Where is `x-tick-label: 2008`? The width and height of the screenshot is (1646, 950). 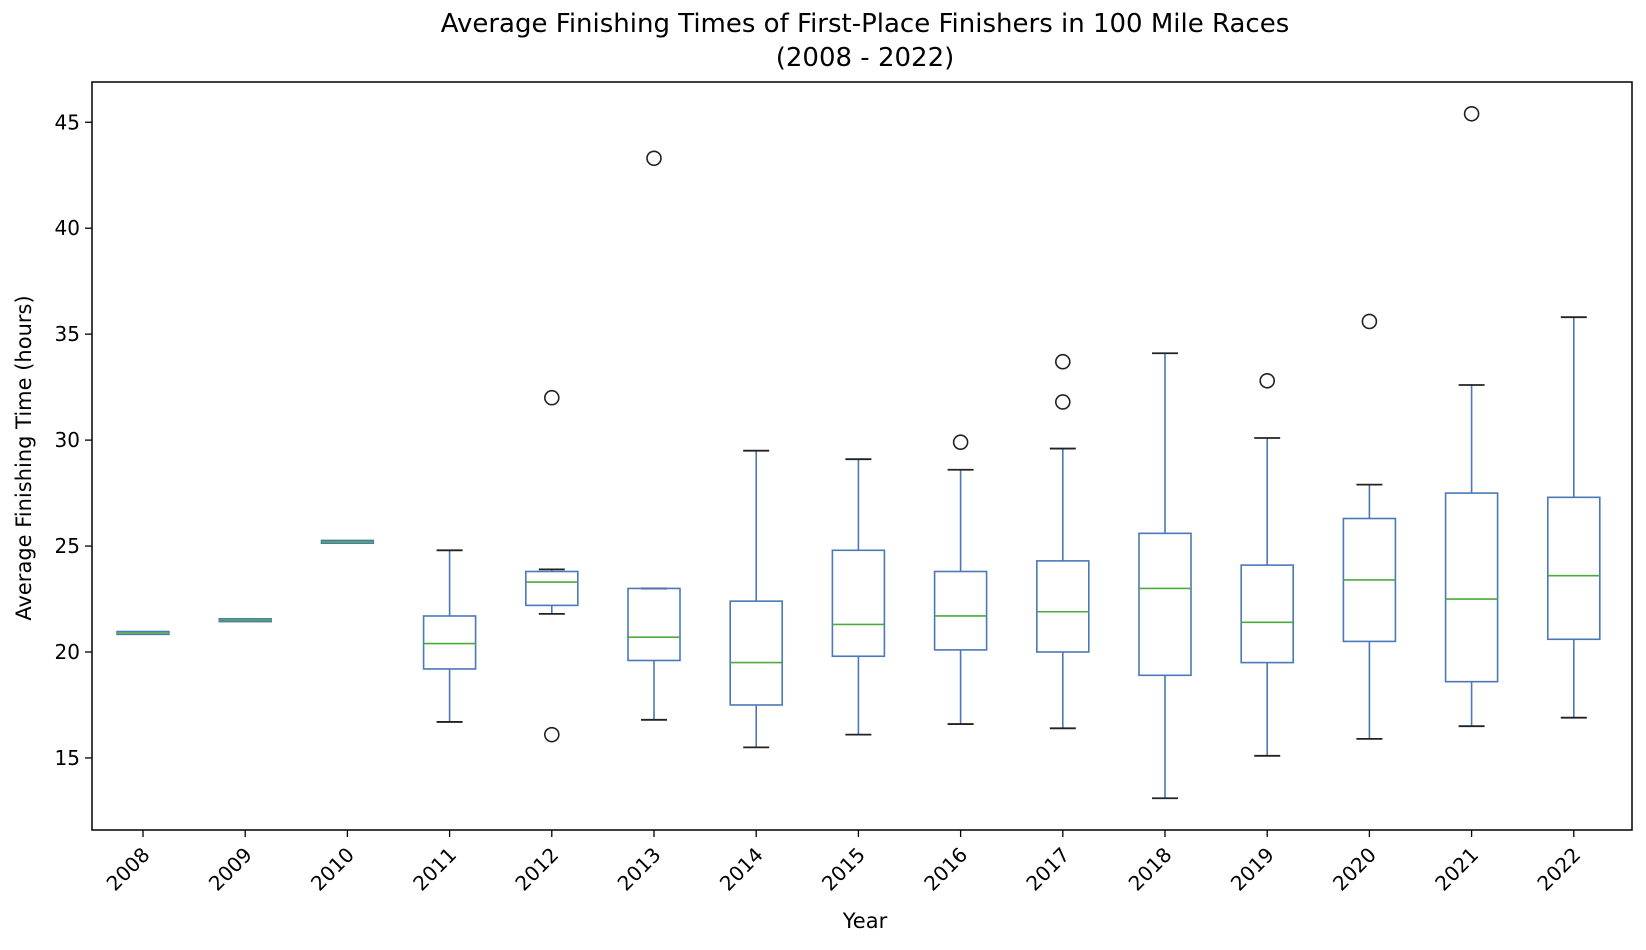 x-tick-label: 2008 is located at coordinates (128, 869).